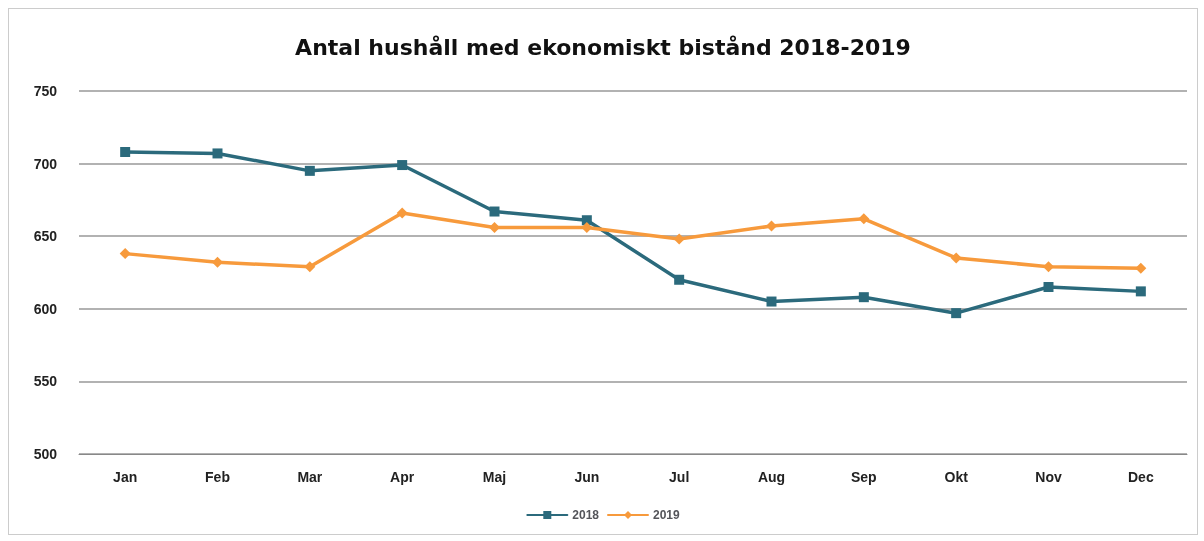  I want to click on y-tick-label: 600, so click(45, 308).